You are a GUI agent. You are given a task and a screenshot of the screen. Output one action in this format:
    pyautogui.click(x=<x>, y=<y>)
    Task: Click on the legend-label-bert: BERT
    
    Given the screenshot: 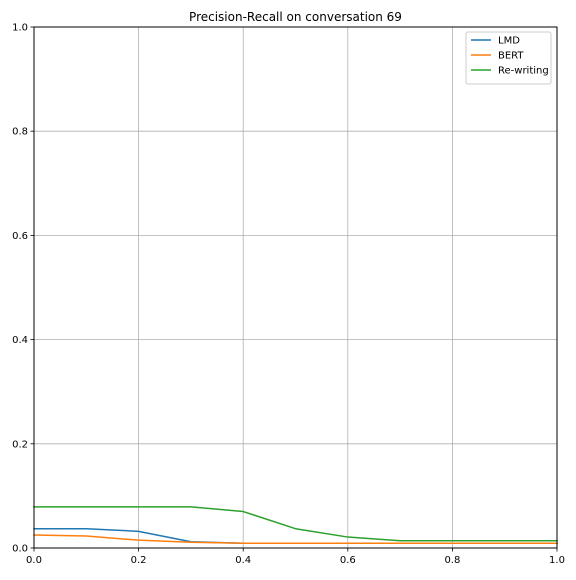 What is the action you would take?
    pyautogui.click(x=511, y=56)
    